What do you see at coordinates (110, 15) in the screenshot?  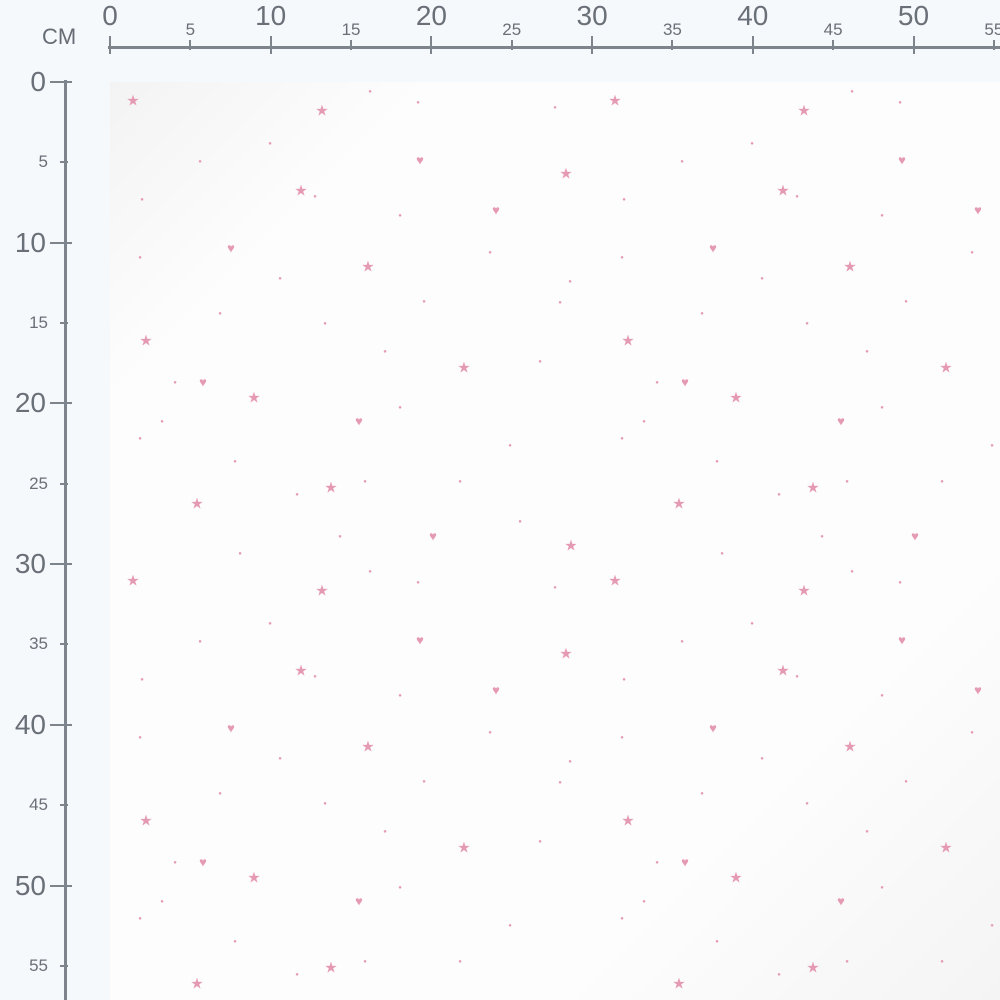 I see `x-tick-label: 0` at bounding box center [110, 15].